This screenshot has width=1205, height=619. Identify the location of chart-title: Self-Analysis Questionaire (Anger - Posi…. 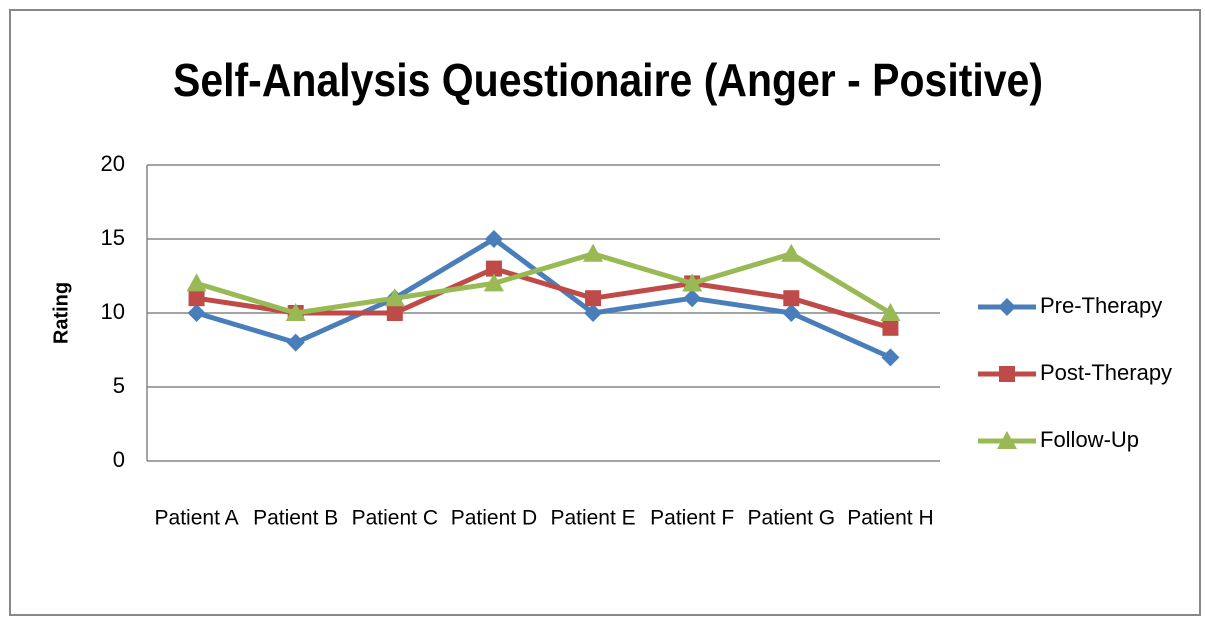
(608, 80).